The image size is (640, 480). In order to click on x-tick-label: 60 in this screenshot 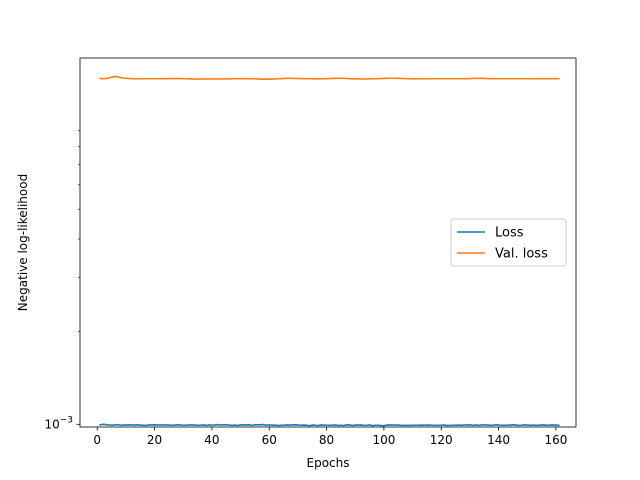, I will do `click(269, 440)`.